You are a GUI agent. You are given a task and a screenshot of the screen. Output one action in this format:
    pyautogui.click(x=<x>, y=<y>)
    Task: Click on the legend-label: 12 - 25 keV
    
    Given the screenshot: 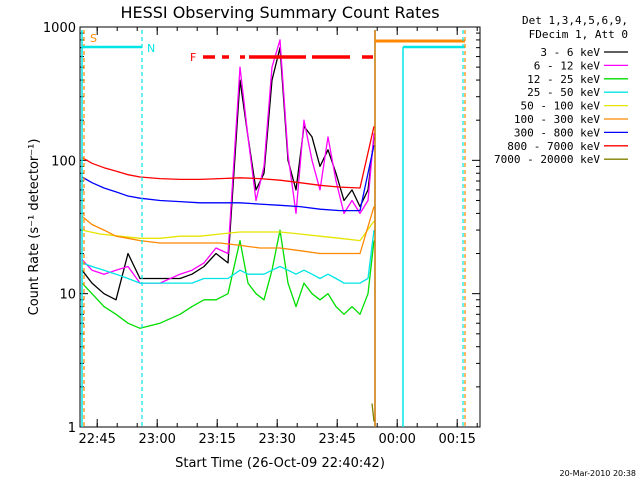 What is the action you would take?
    pyautogui.click(x=563, y=79)
    